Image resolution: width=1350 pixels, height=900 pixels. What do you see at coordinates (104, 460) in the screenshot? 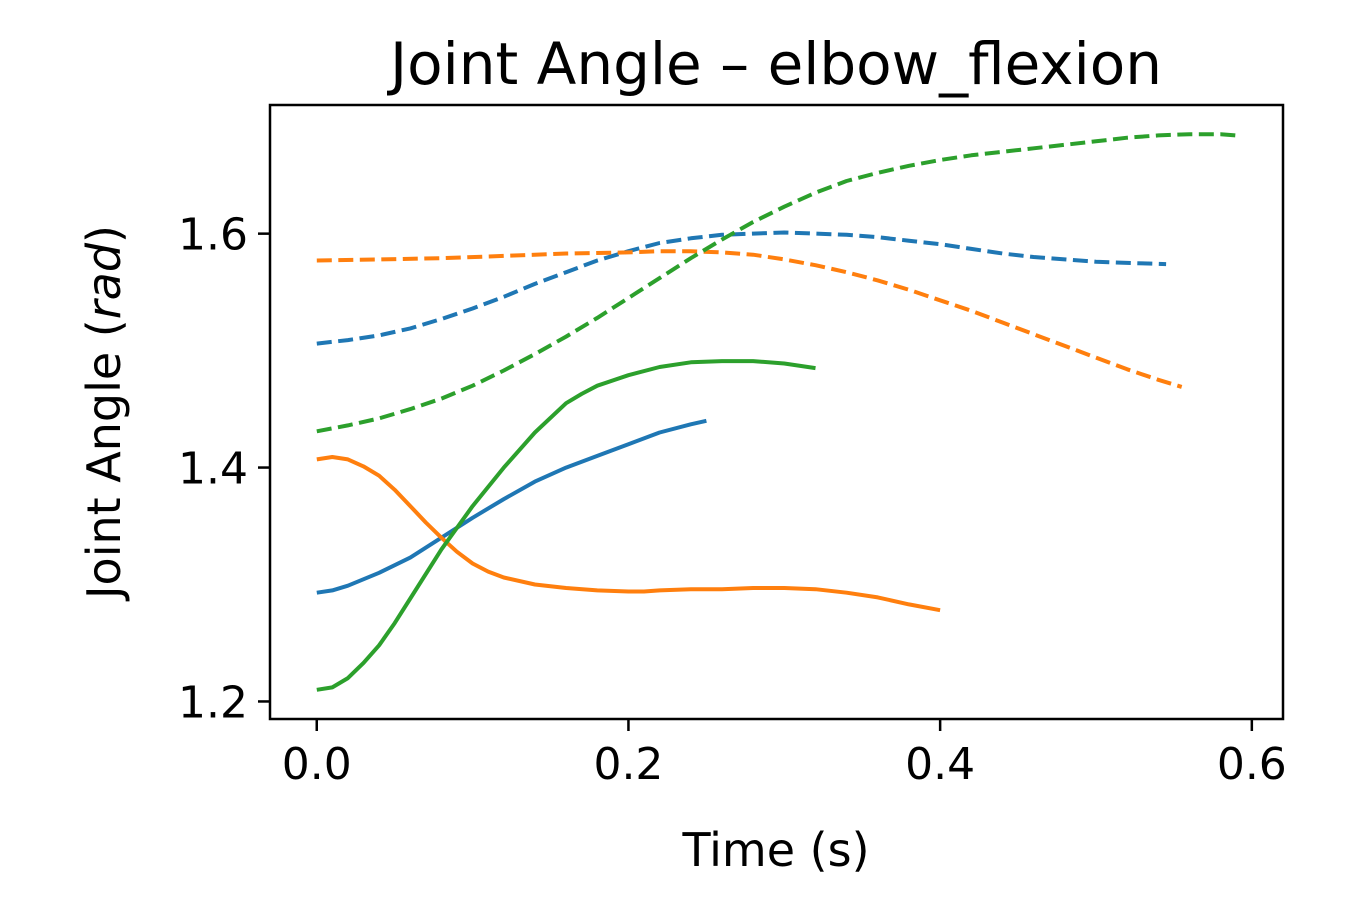
I see `y-axis-label-prefix: Joint Angle (` at bounding box center [104, 460].